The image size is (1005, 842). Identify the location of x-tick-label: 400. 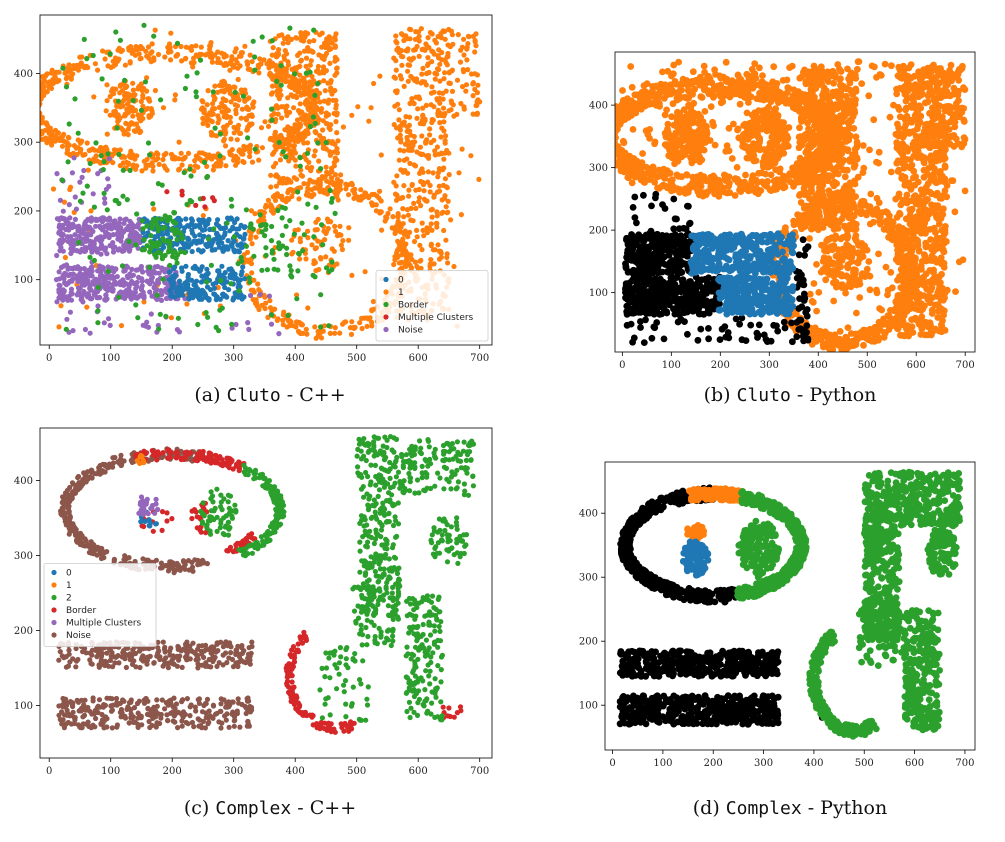
(295, 358).